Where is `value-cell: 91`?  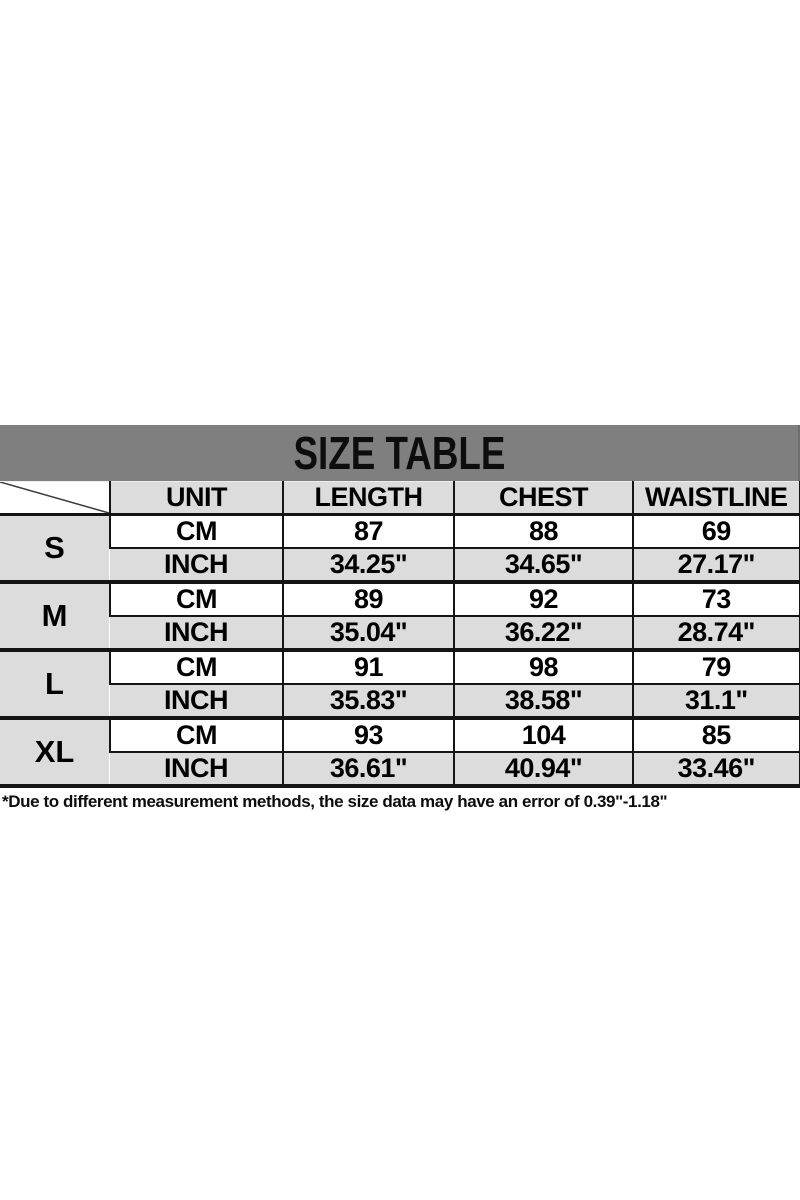 value-cell: 91 is located at coordinates (368, 667).